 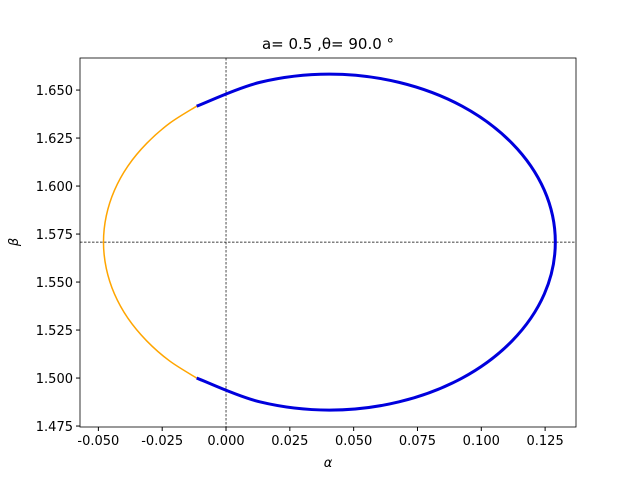 What do you see at coordinates (289, 441) in the screenshot?
I see `x-tick-label: 0.025` at bounding box center [289, 441].